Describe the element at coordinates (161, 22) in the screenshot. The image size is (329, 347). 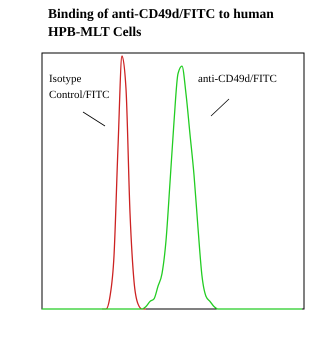
I see `chart-title: Binding of anti-CD49d/FITC to human HPB-MLT Cells` at that location.